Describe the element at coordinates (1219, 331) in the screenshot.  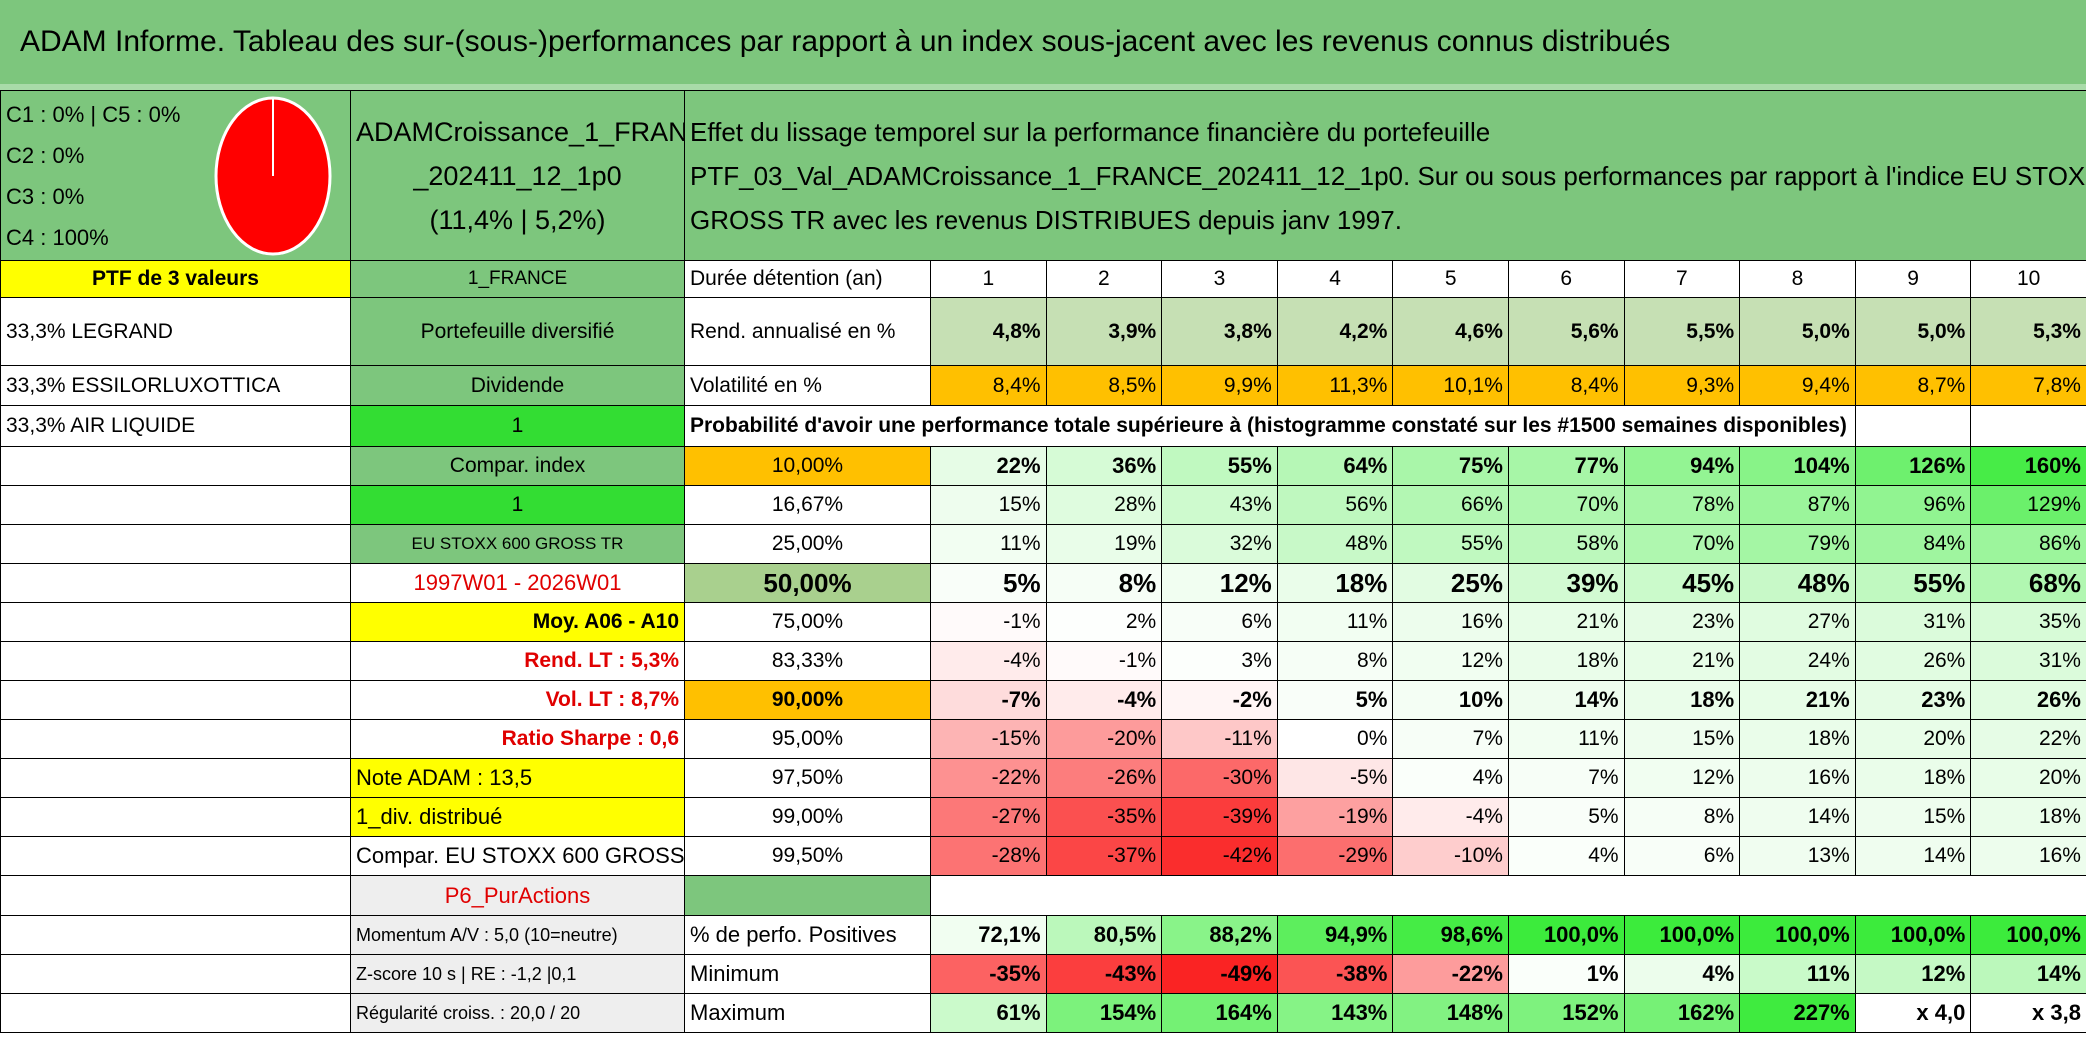
I see `value-cell: 3,8%` at that location.